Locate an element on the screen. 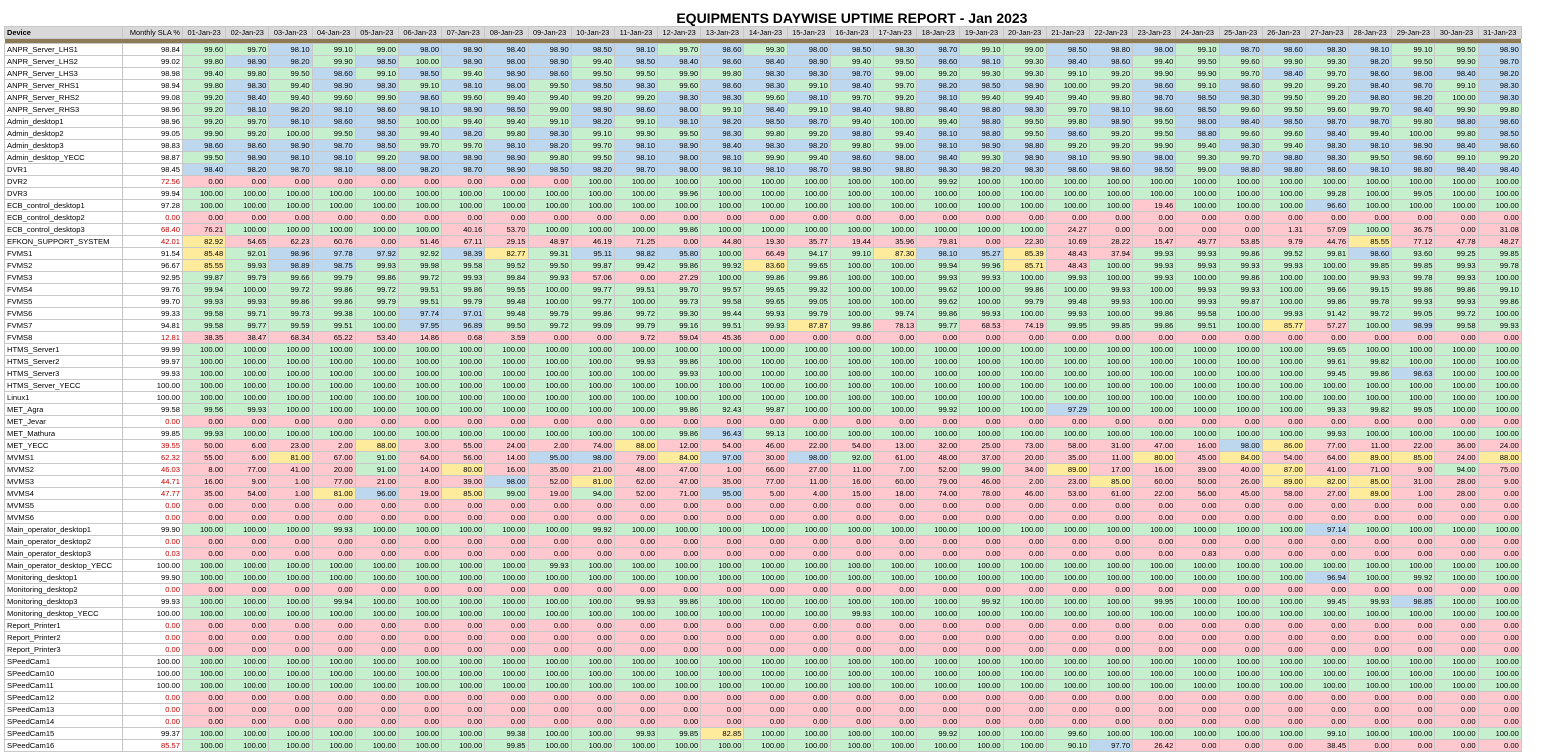 This screenshot has width=1546, height=752. uptime-cell: 85.55 is located at coordinates (204, 265).